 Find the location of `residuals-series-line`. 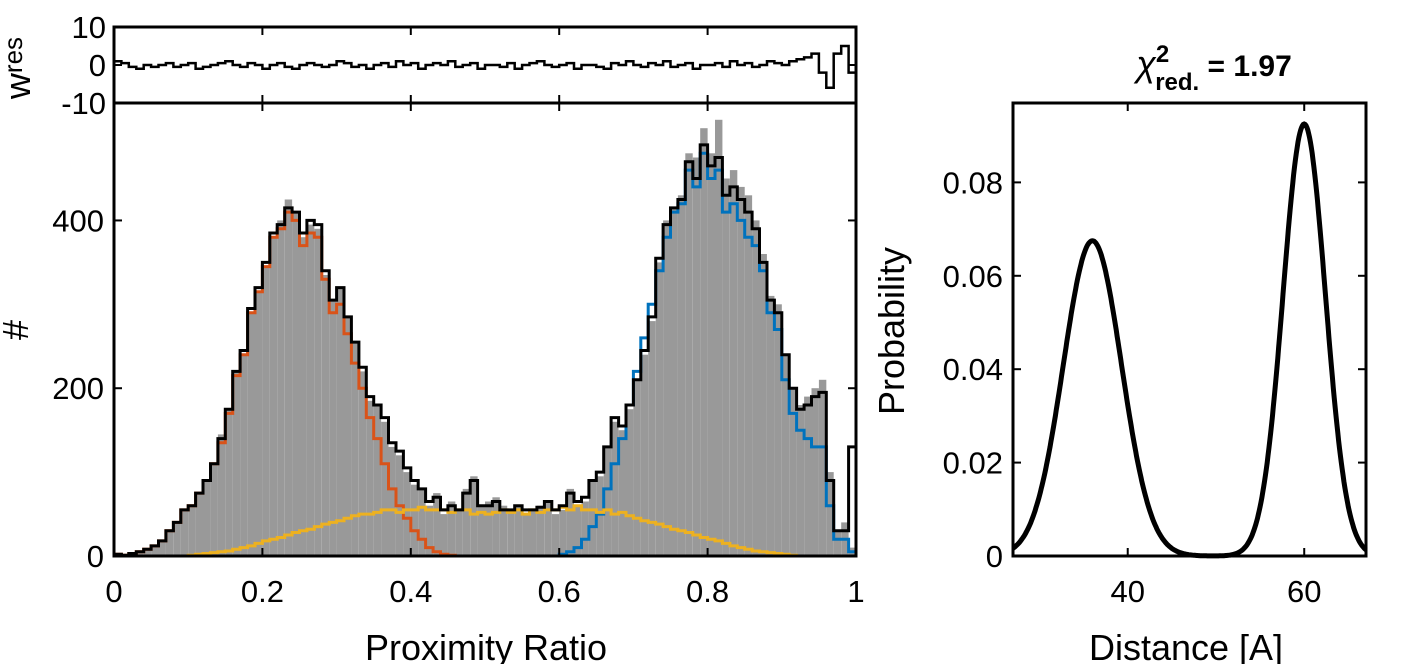

residuals-series-line is located at coordinates (485, 67).